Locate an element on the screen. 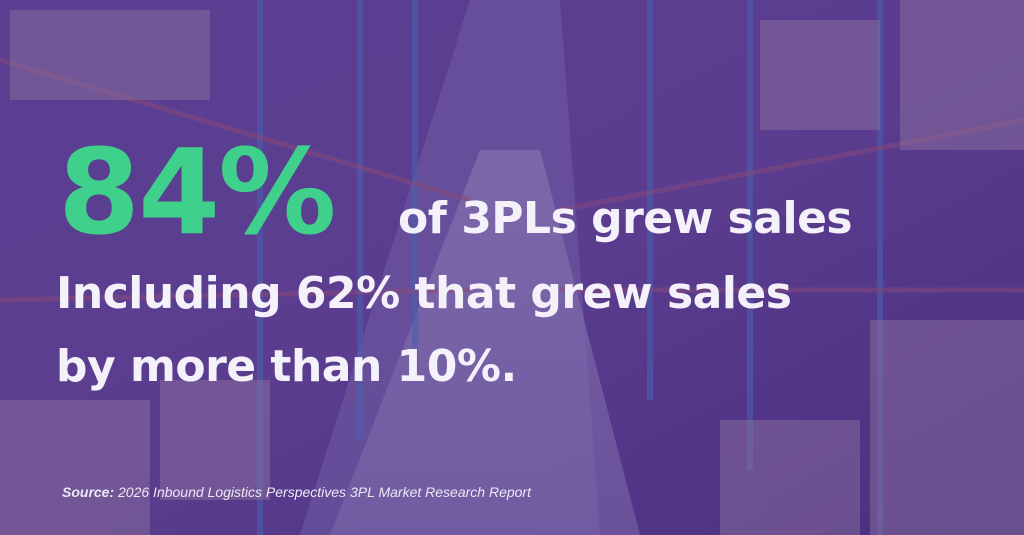  detail-line: by more than 10%. is located at coordinates (286, 366).